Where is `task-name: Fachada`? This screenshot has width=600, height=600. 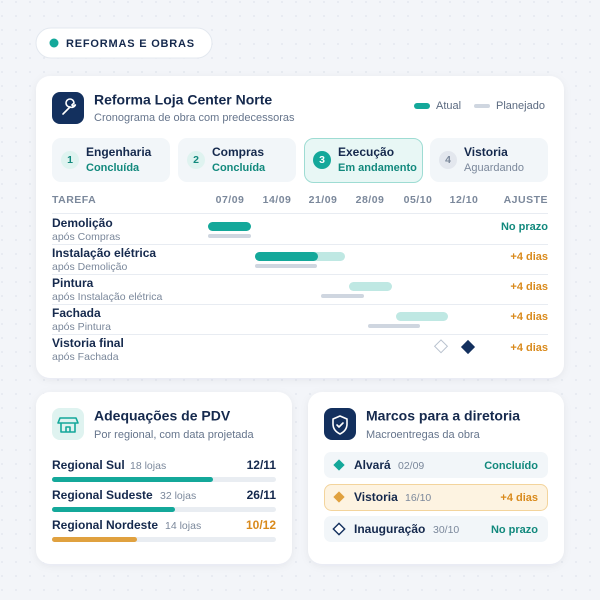 task-name: Fachada is located at coordinates (76, 313).